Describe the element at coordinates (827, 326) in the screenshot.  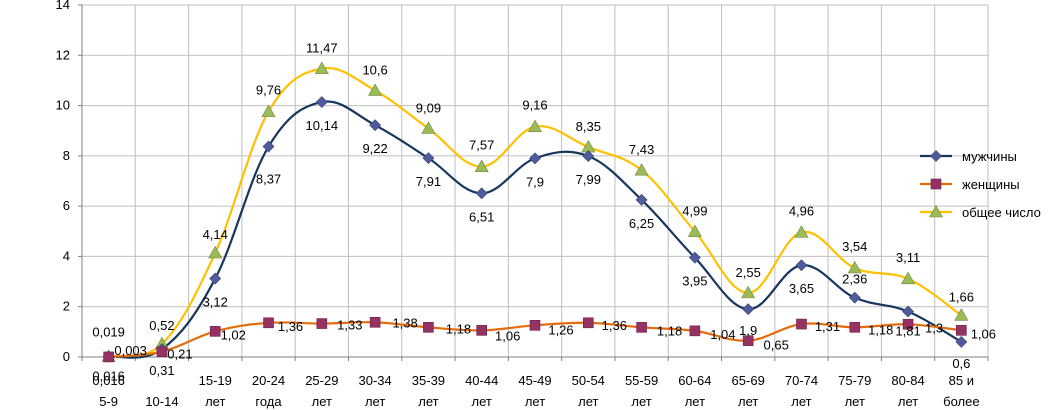
I see `data-label: 1,31` at that location.